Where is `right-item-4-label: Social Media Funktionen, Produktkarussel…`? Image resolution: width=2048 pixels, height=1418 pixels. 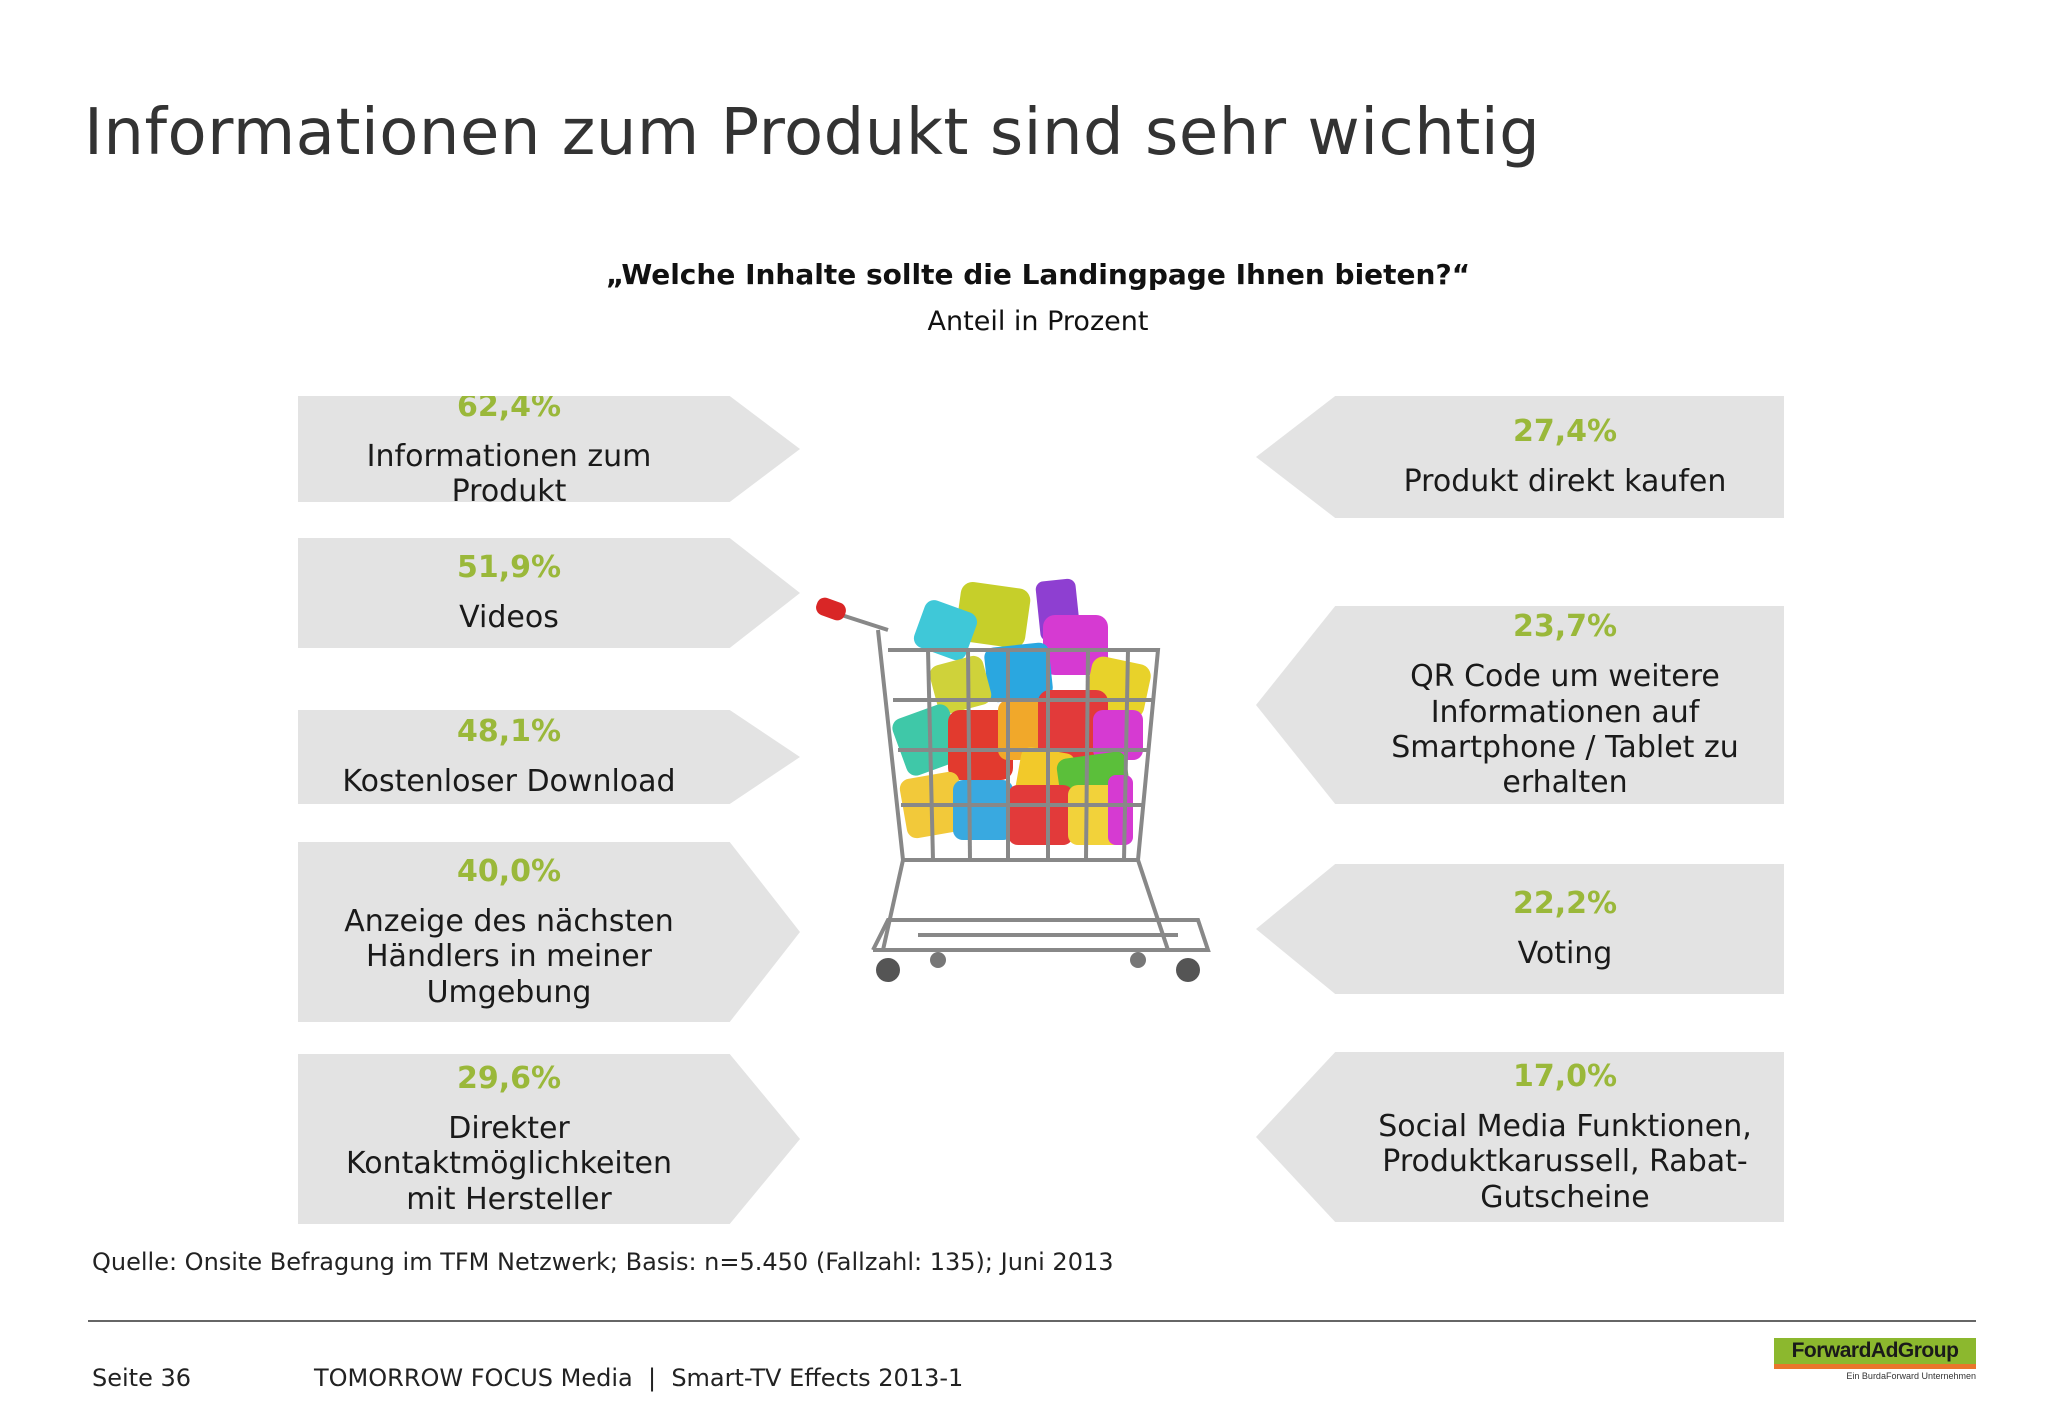
right-item-4-label: Social Media Funktionen, Produktkarussel… is located at coordinates (1565, 1161).